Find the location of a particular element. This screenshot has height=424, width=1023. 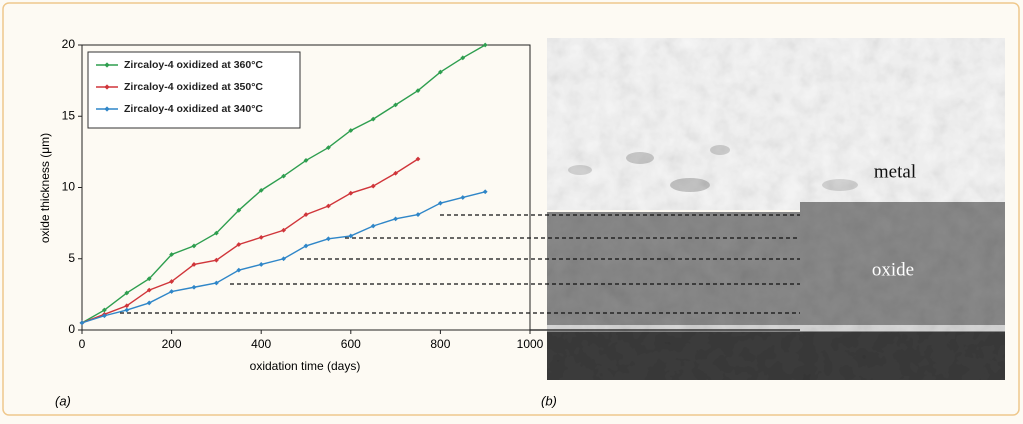

image-label: oxide is located at coordinates (893, 269).